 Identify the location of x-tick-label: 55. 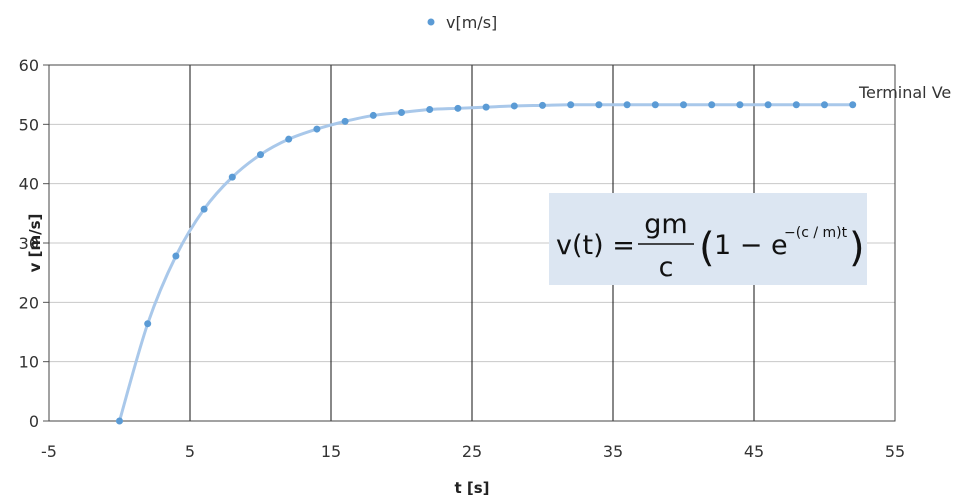
(895, 451).